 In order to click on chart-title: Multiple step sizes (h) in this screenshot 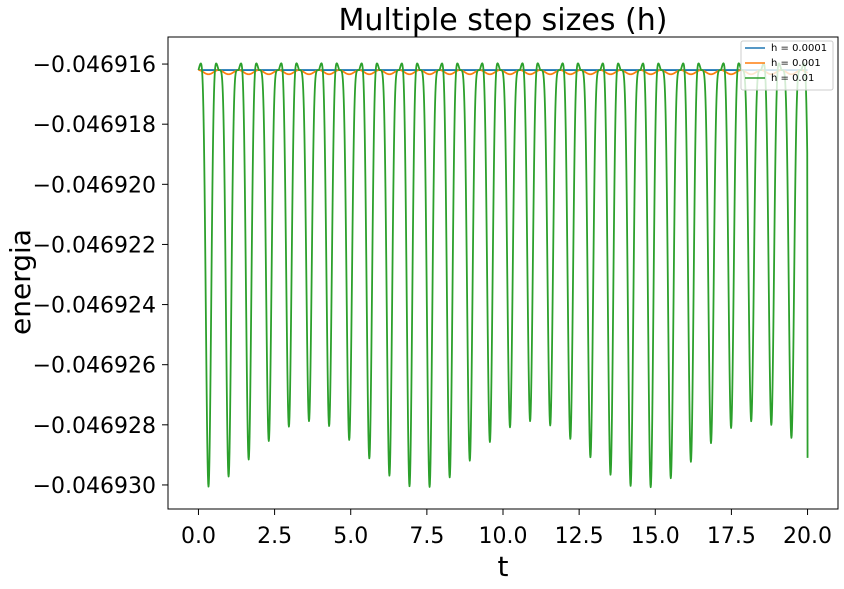, I will do `click(503, 20)`.